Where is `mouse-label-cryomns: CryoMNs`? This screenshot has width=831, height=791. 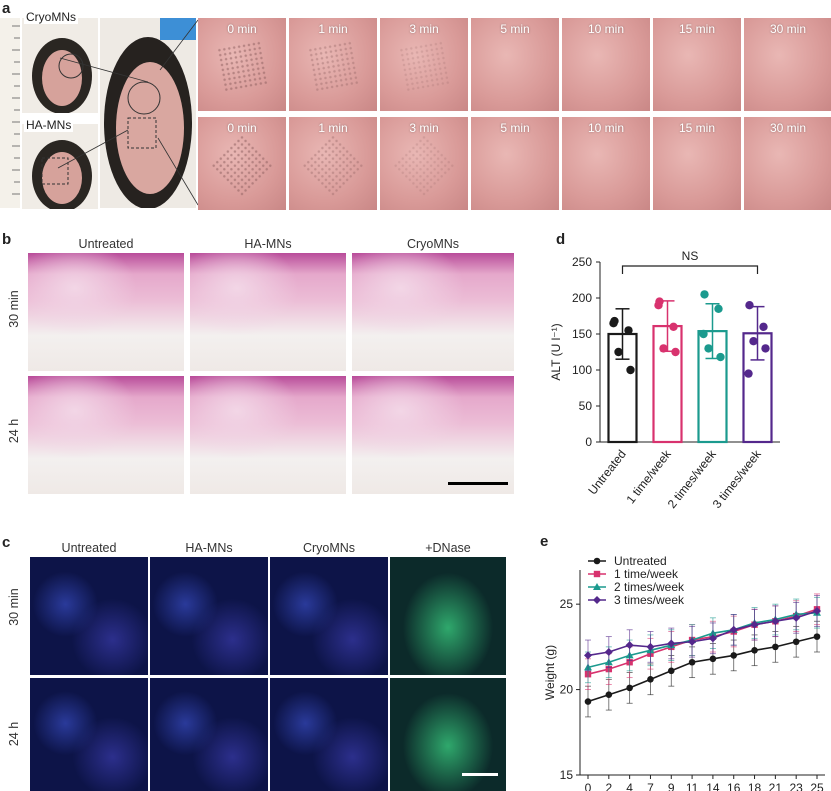 mouse-label-cryomns: CryoMNs is located at coordinates (51, 17).